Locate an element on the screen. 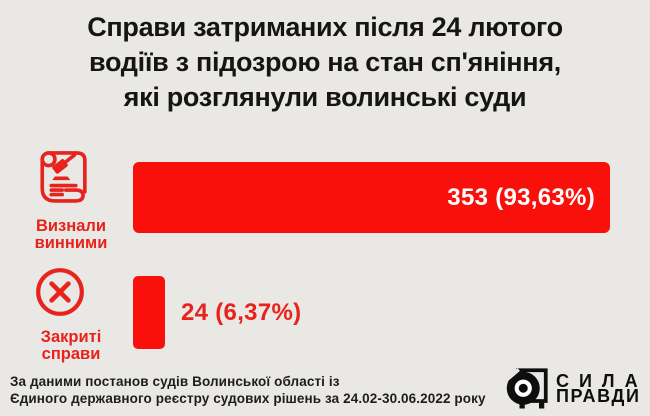 The image size is (650, 416). category-label-closed: Закриті справи is located at coordinates (71, 346).